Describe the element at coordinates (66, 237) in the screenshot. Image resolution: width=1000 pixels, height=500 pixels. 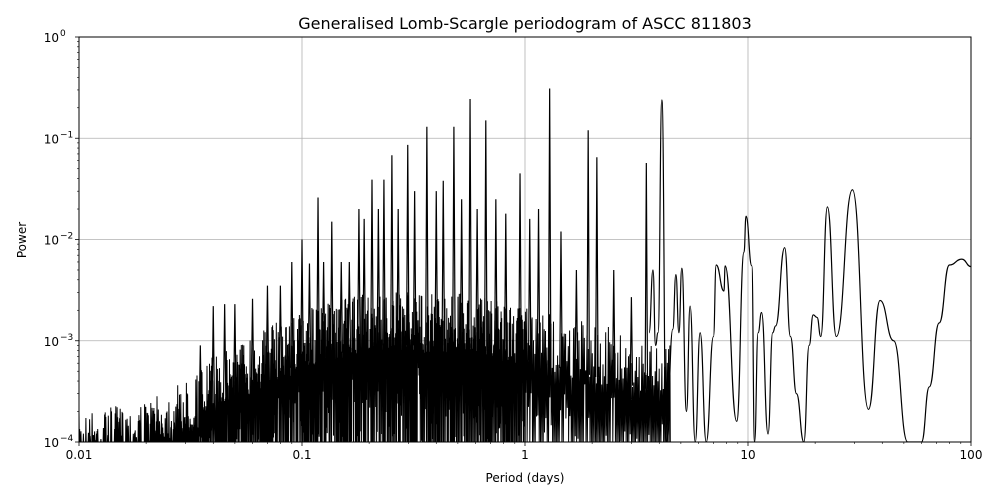
I see `y-tick-exponent: −2` at that location.